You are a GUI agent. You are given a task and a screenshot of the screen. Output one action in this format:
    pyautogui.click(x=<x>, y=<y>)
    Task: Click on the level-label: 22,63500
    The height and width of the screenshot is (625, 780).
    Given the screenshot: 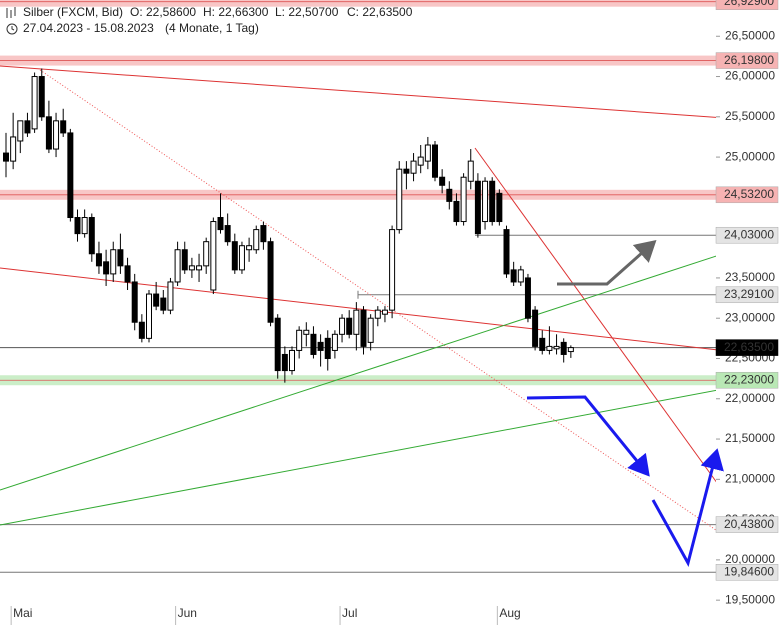 What is the action you would take?
    pyautogui.click(x=749, y=347)
    